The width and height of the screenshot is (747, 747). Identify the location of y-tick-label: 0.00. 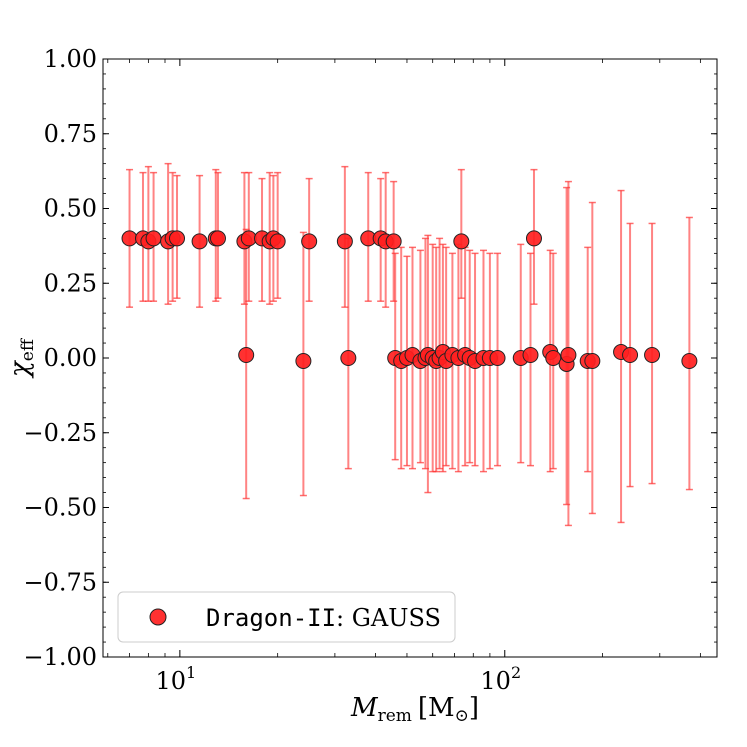
(70, 358).